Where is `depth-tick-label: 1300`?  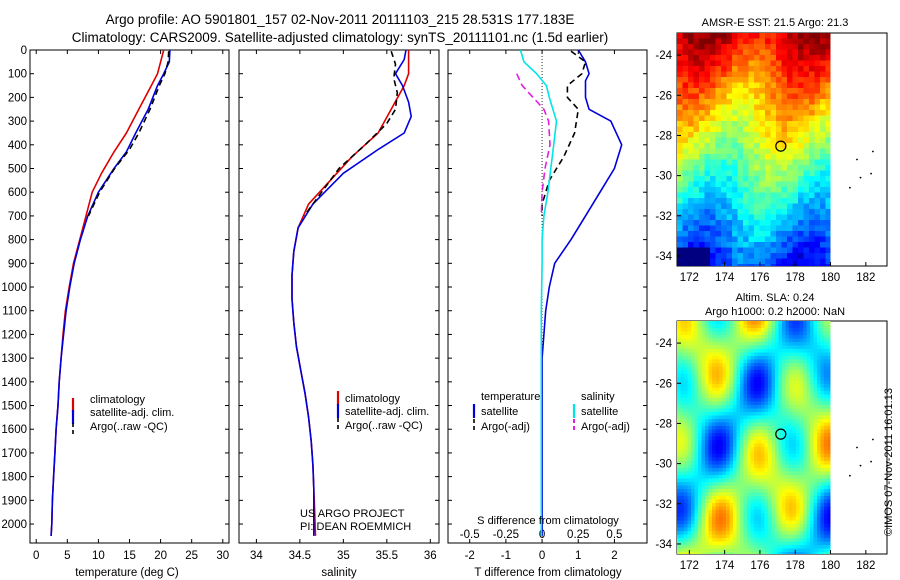
depth-tick-label: 1300 is located at coordinates (14, 359).